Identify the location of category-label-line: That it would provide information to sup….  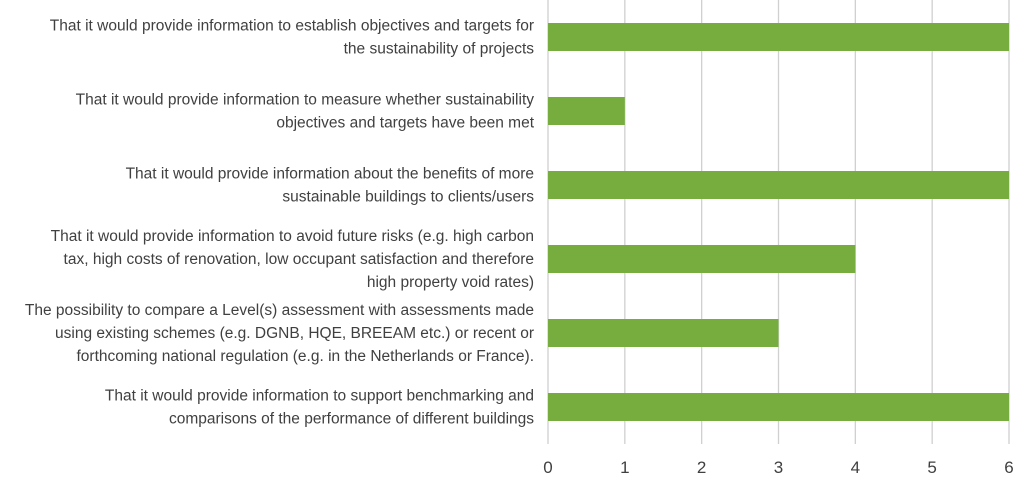
(319, 396).